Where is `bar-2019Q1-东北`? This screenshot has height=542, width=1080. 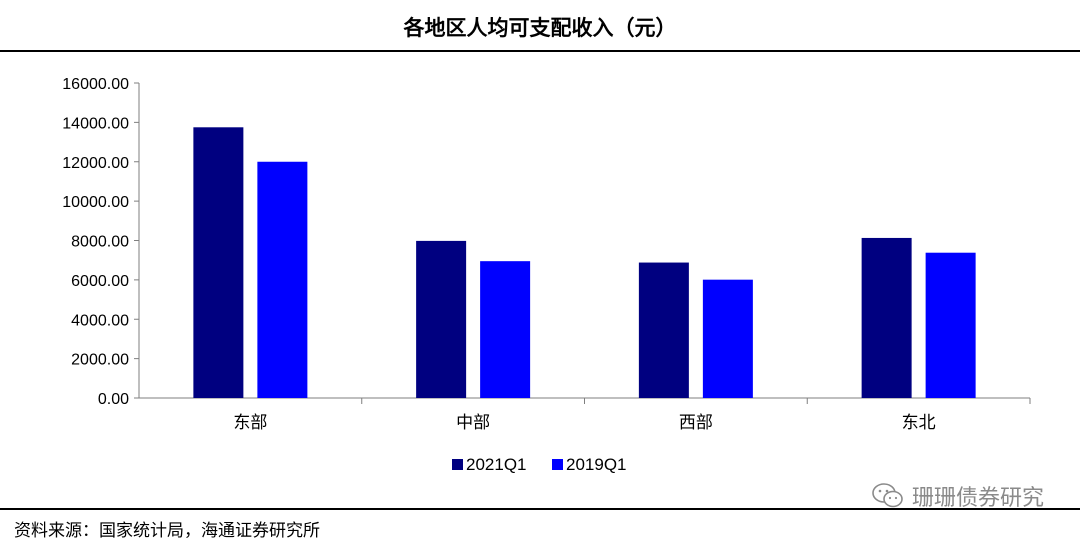 bar-2019Q1-东北 is located at coordinates (950, 325).